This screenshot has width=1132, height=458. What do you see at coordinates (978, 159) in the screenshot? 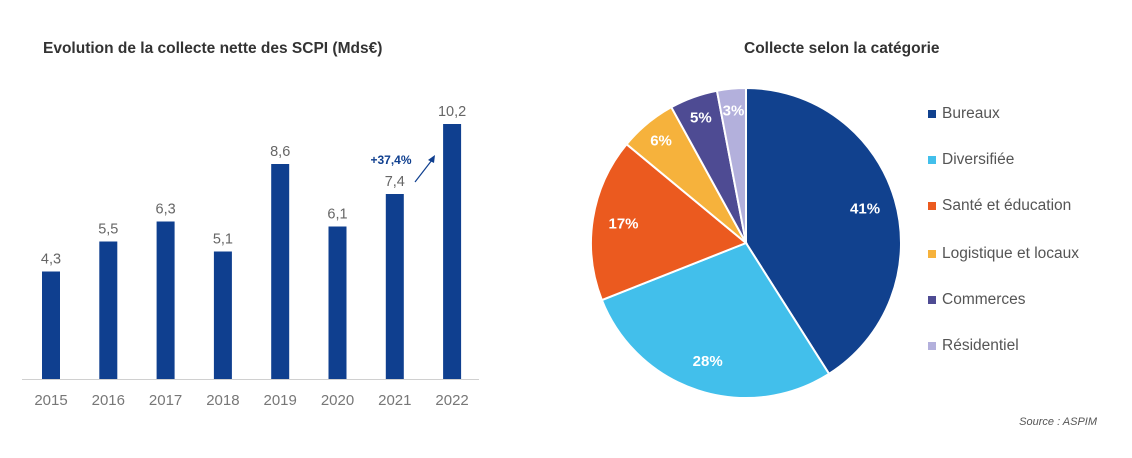
I see `legend-label: Diversifiée` at bounding box center [978, 159].